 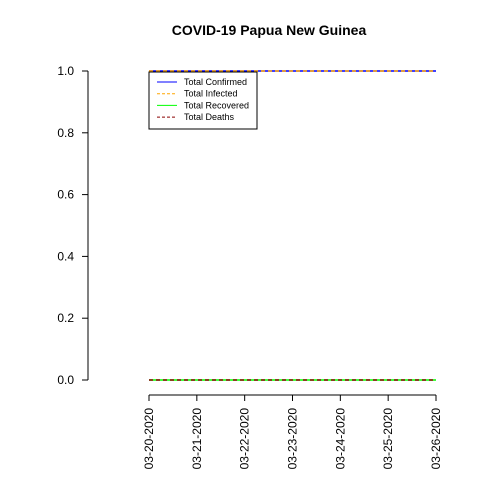 What do you see at coordinates (65, 133) in the screenshot?
I see `y-tick-label: 0.8` at bounding box center [65, 133].